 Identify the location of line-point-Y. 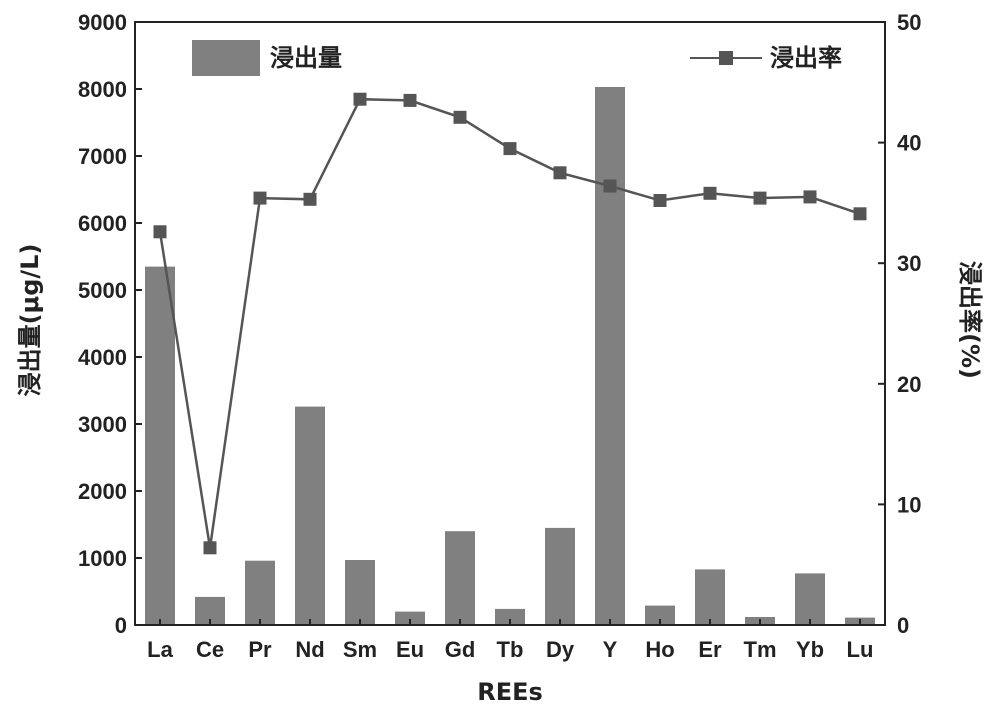
(610, 186).